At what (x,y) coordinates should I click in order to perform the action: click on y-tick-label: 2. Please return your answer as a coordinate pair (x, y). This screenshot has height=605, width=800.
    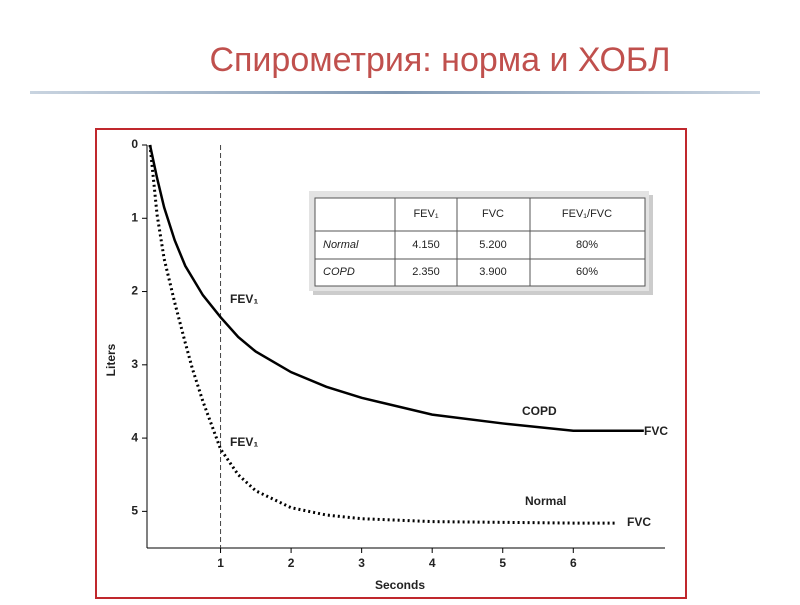
    Looking at the image, I should click on (134, 291).